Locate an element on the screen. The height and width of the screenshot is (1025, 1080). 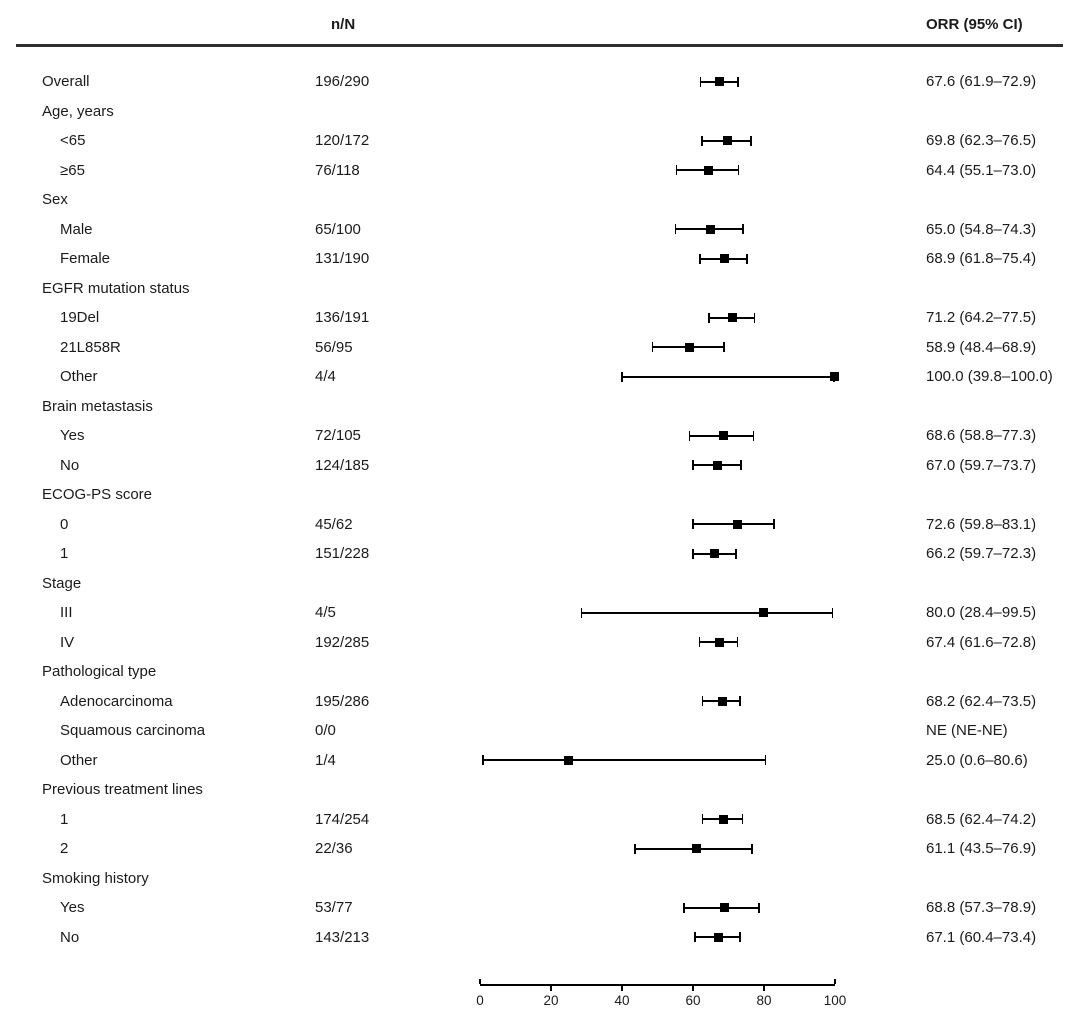
row-n-over-N: 56/95 is located at coordinates (334, 347).